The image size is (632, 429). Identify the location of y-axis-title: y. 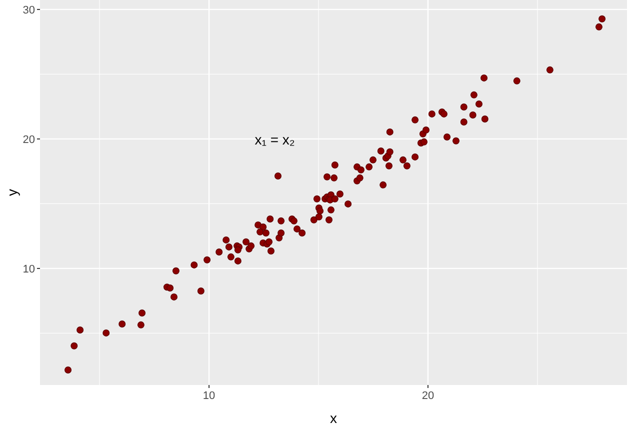
(12, 192).